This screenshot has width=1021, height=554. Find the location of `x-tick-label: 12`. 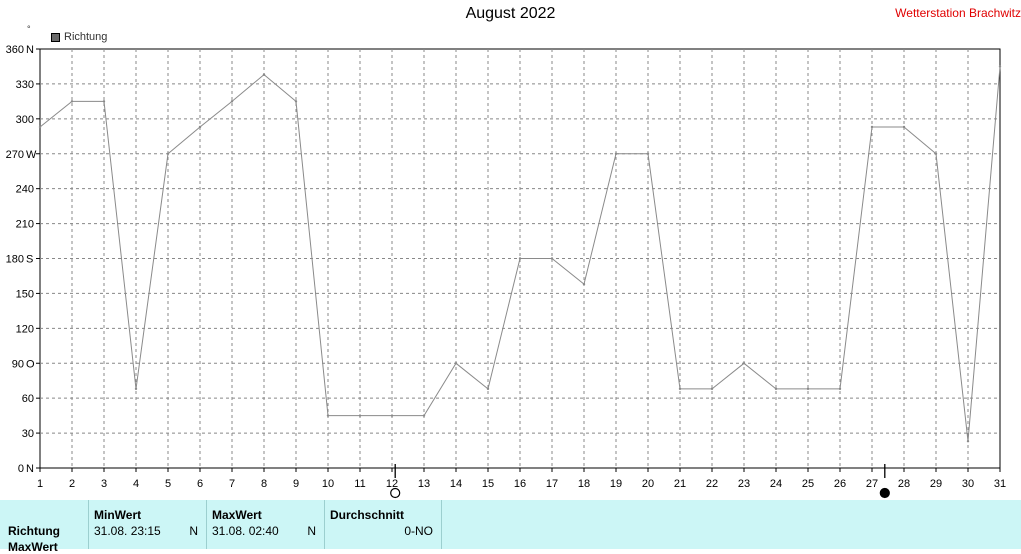

x-tick-label: 12 is located at coordinates (392, 484).